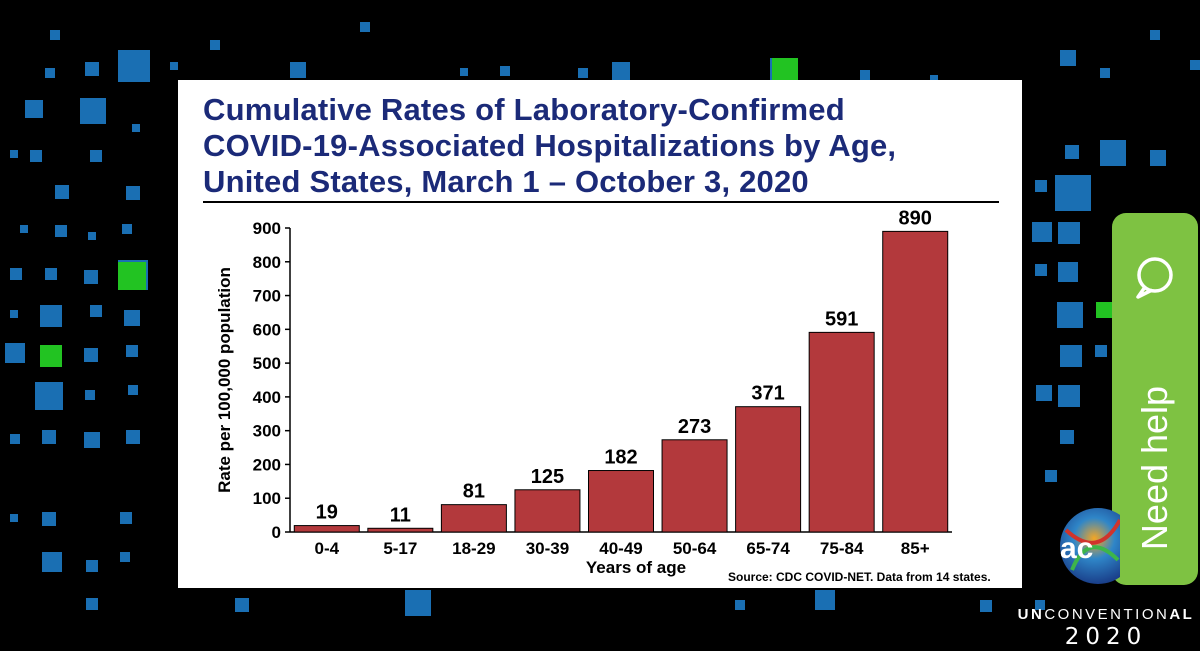  I want to click on need-help-label: Need help, so click(1154, 468).